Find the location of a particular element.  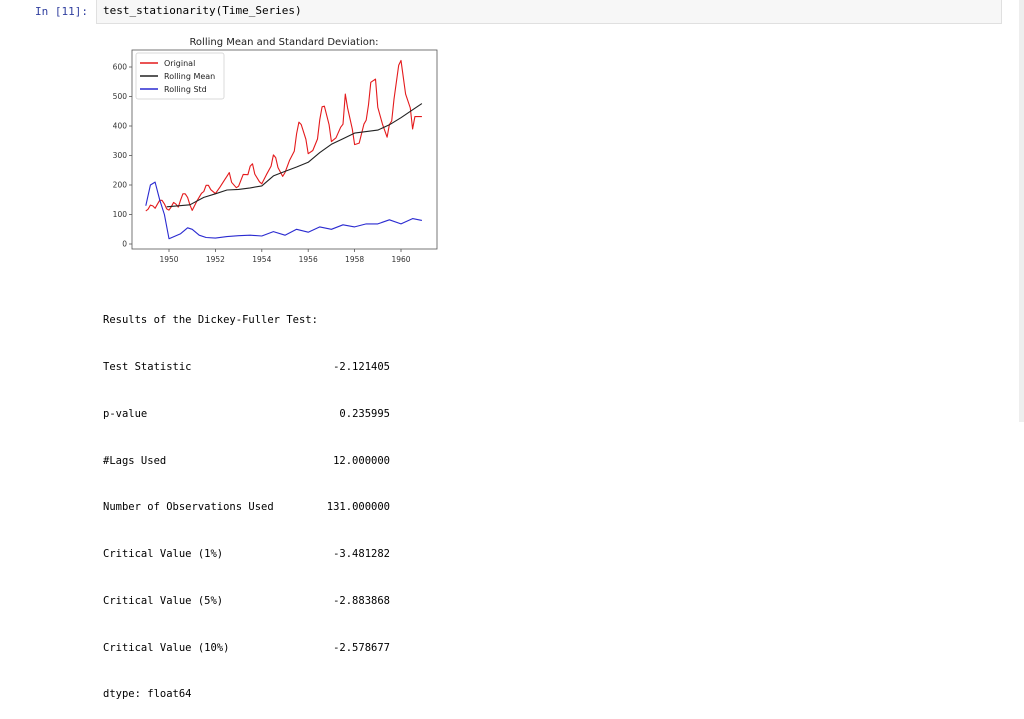

y-tick-label: 300 is located at coordinates (120, 155).